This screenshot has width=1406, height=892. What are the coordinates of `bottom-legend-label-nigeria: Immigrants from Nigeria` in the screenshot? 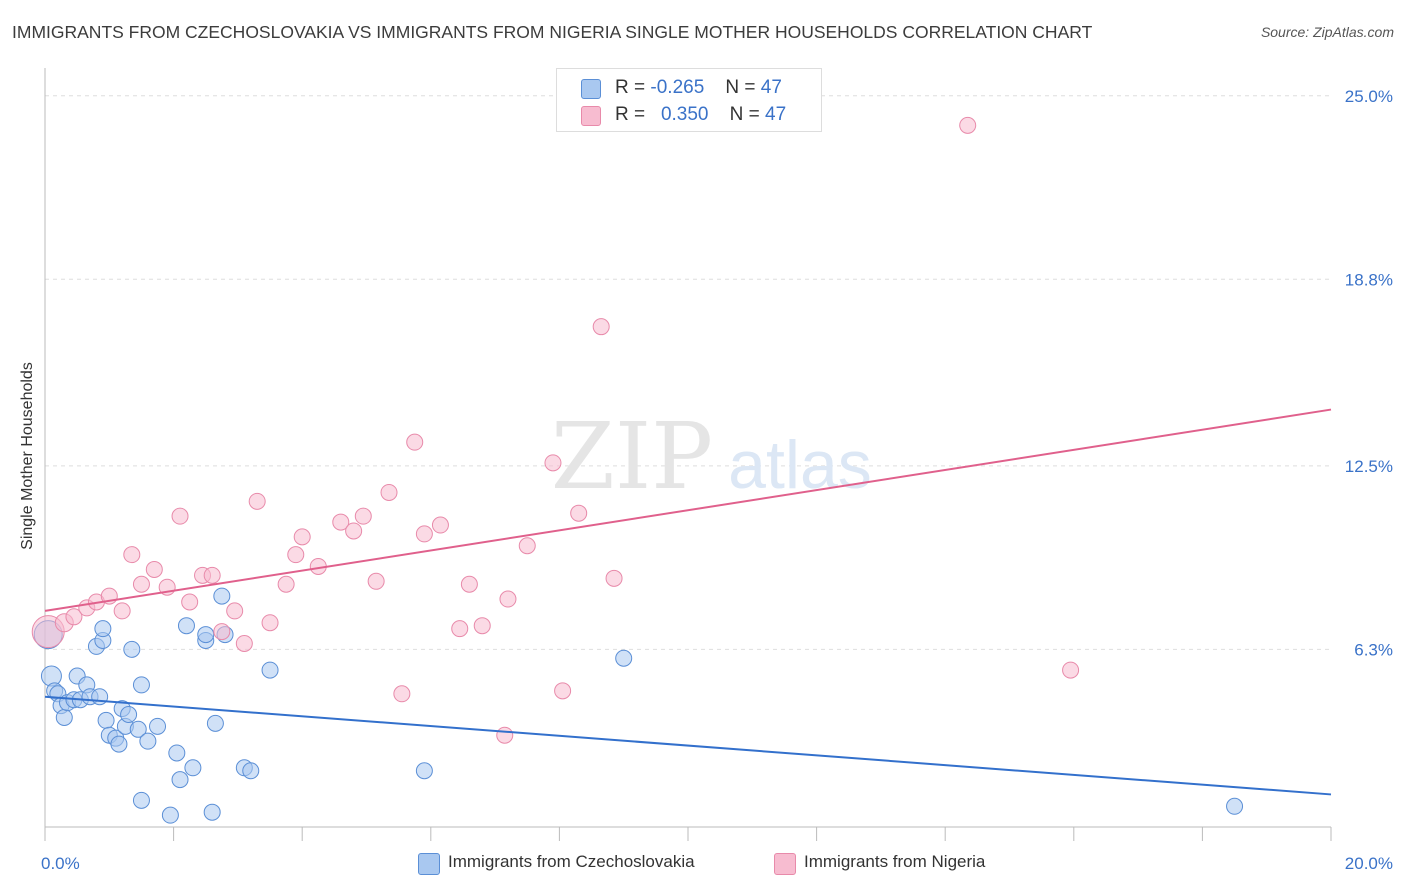 It's located at (895, 861).